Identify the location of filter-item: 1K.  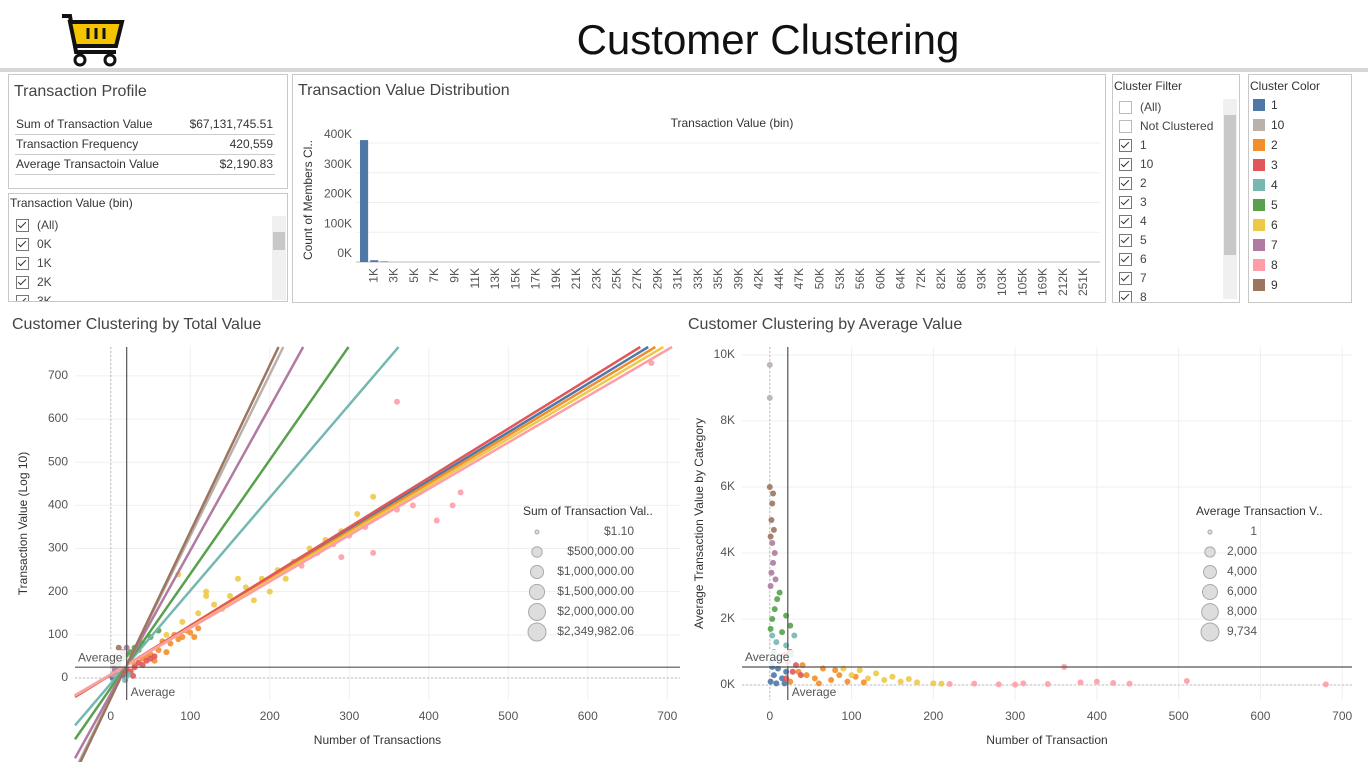
(64, 263).